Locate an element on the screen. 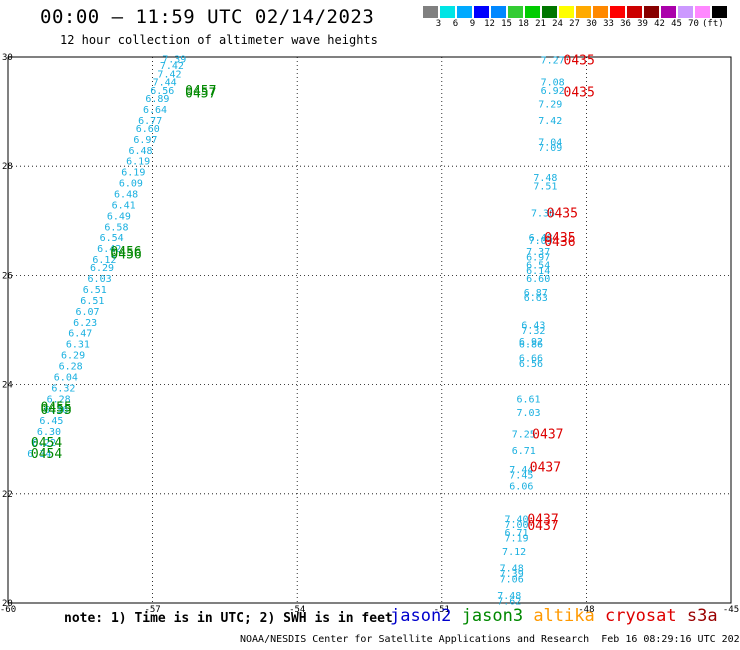 The width and height of the screenshot is (740, 650). y-tick-label: 22 is located at coordinates (7, 495).